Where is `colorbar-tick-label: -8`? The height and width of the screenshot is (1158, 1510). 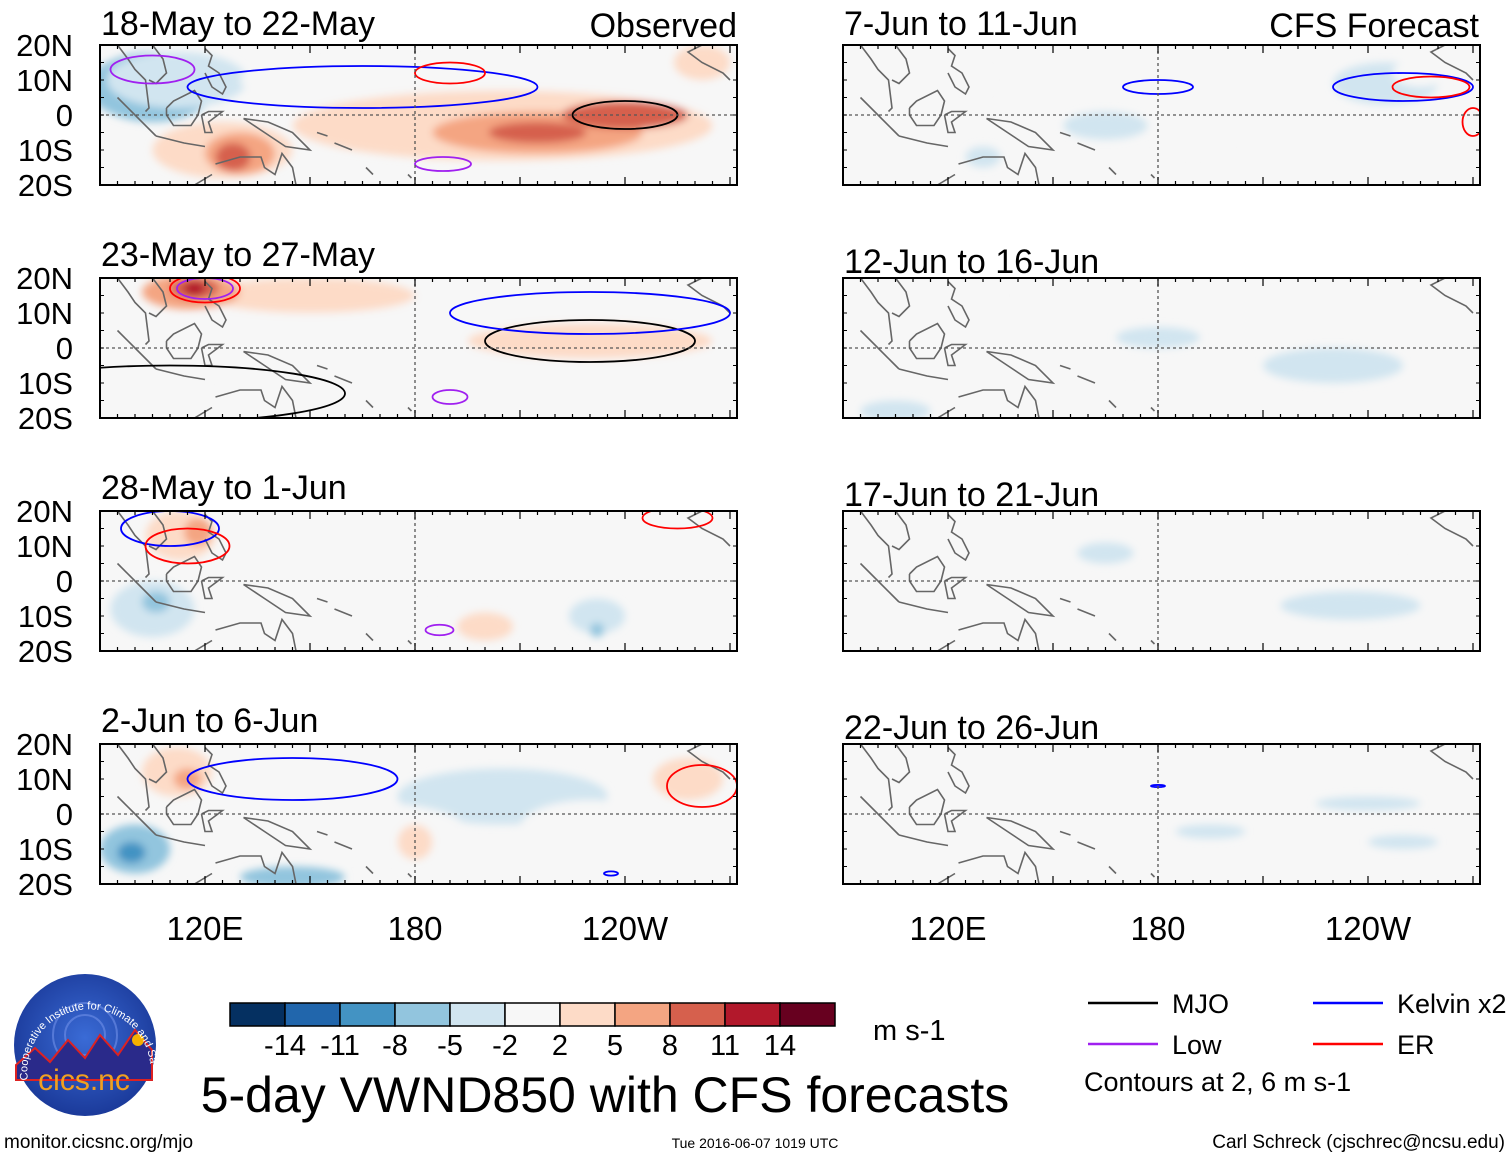
colorbar-tick-label: -8 is located at coordinates (395, 1046).